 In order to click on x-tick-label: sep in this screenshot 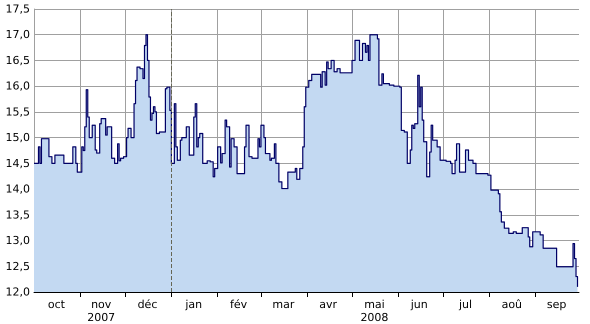, I will do `click(556, 304)`.